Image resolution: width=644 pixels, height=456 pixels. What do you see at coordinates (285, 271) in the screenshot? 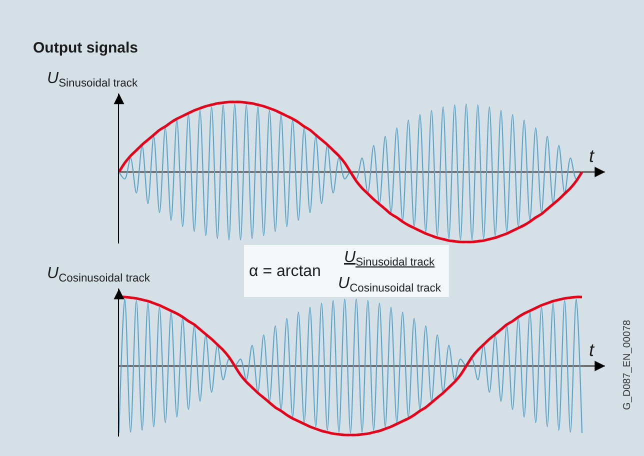
I see `text: α = arctan` at bounding box center [285, 271].